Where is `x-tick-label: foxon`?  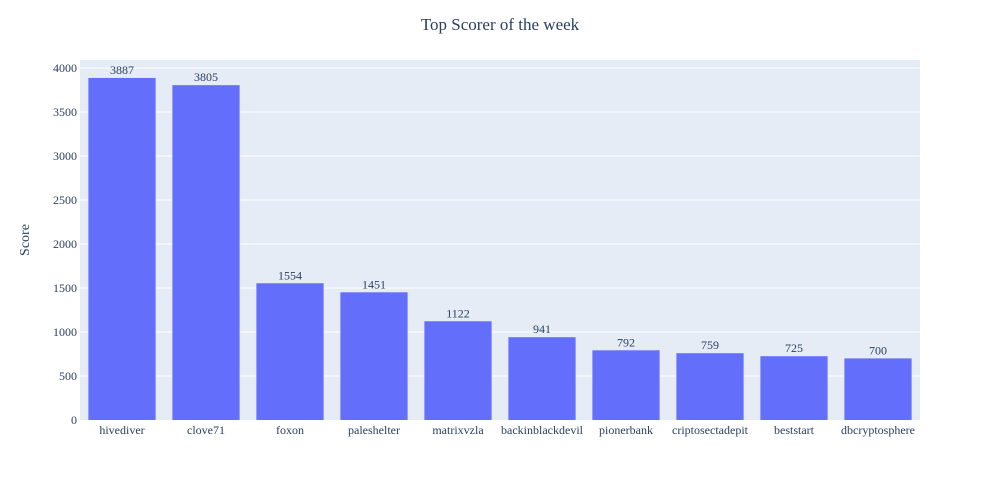 x-tick-label: foxon is located at coordinates (290, 430).